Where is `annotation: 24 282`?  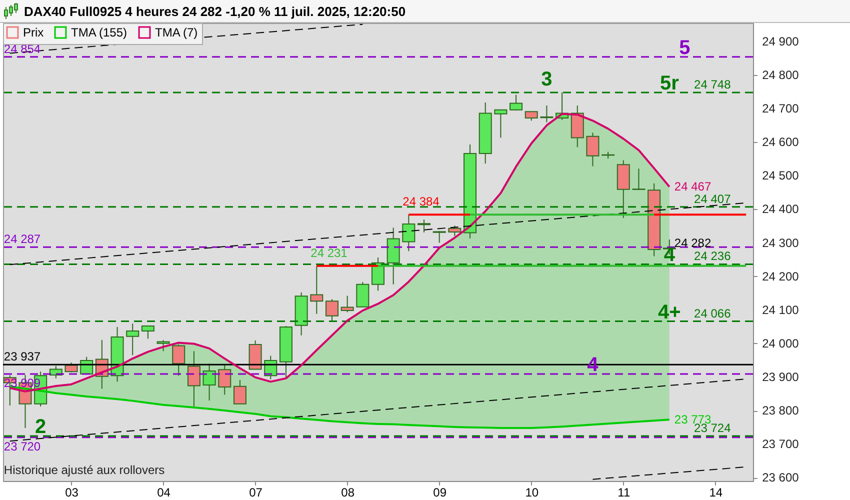 annotation: 24 282 is located at coordinates (693, 243).